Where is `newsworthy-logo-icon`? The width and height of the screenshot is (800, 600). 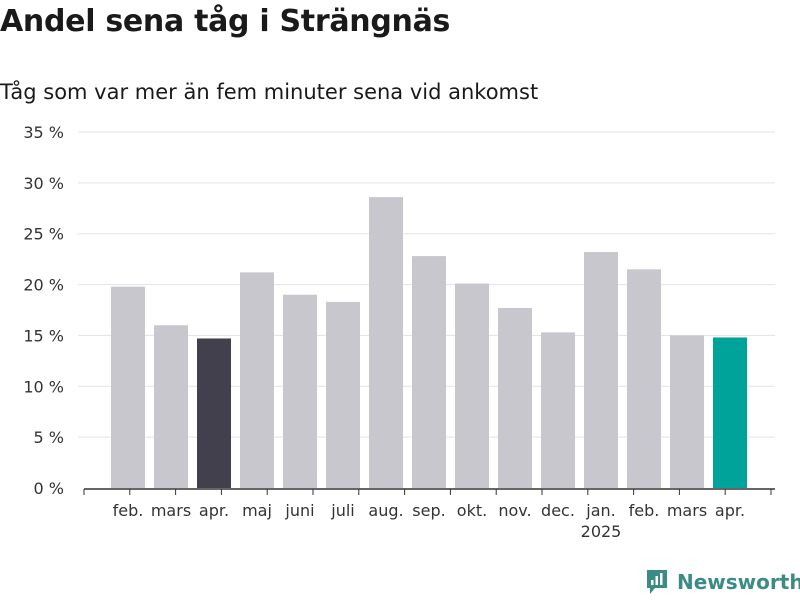
newsworthy-logo-icon is located at coordinates (657, 582).